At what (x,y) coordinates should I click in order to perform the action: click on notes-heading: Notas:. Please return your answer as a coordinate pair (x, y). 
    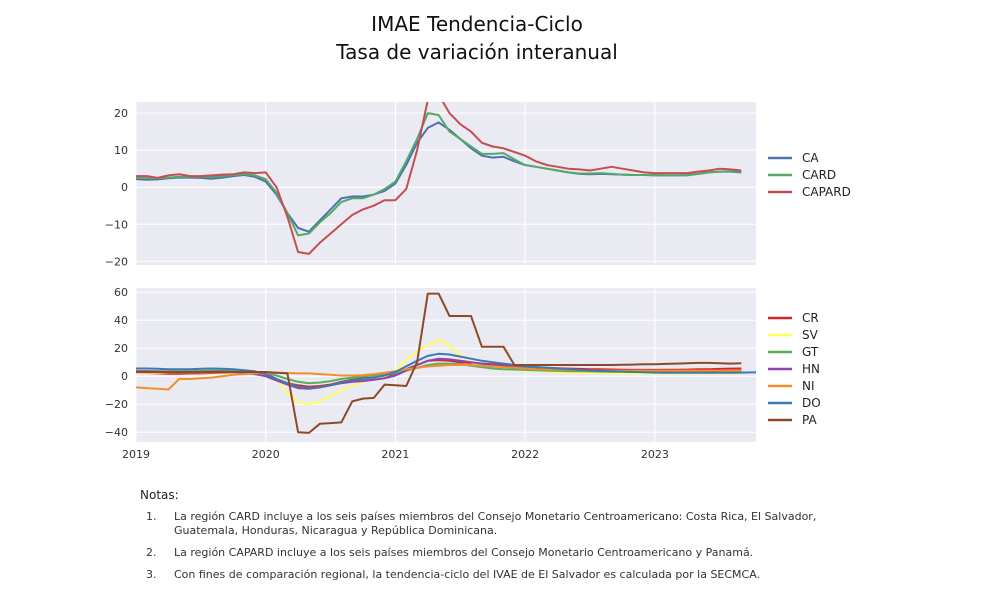
    Looking at the image, I should click on (159, 495).